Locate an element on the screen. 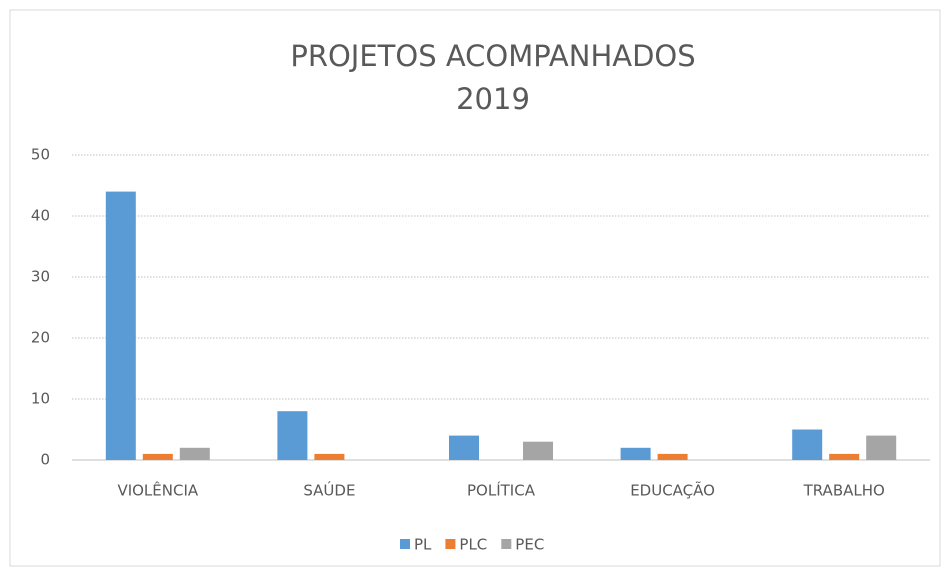 This screenshot has width=946, height=571. x-tick-label: VIOLÊNCIA is located at coordinates (157, 490).